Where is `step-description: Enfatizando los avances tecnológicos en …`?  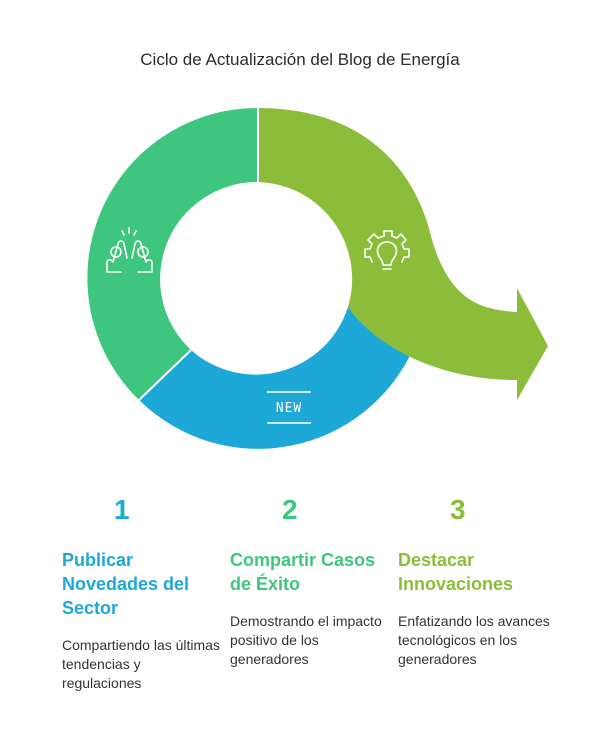
step-description: Enfatizando los avances tecnológicos en … is located at coordinates (474, 640).